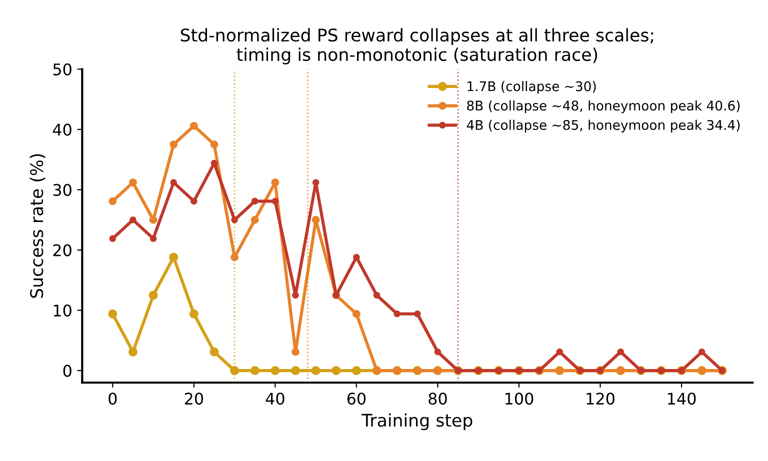 Image resolution: width=768 pixels, height=461 pixels. Describe the element at coordinates (682, 398) in the screenshot. I see `x-tick-label: 140` at that location.